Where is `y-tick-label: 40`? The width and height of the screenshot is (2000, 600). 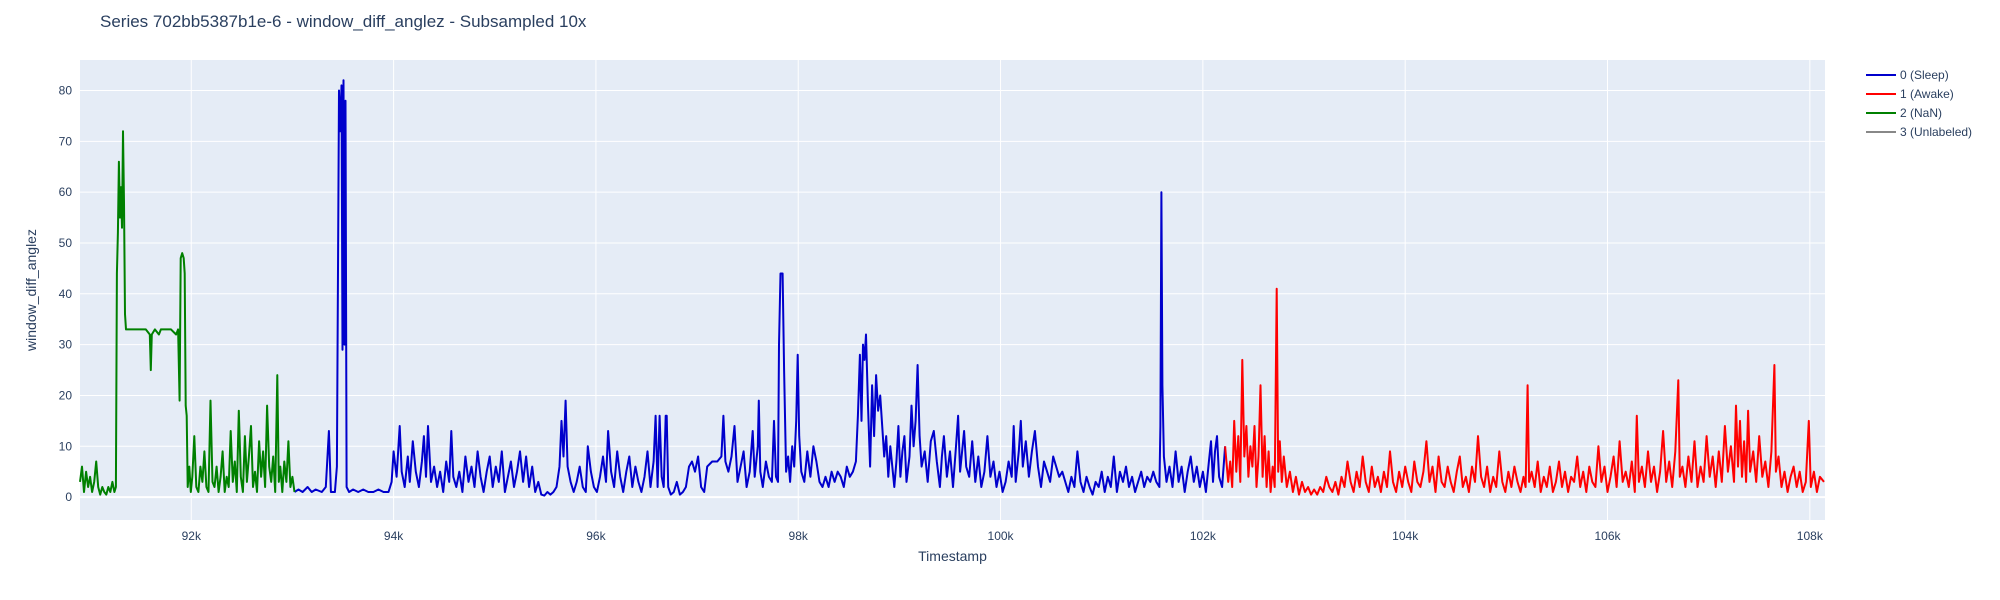 y-tick-label: 40 is located at coordinates (66, 294).